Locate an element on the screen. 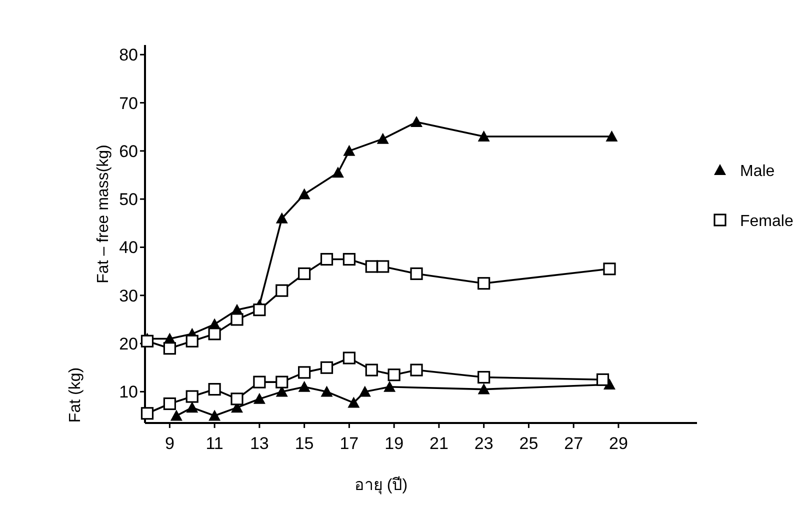 This screenshot has height=506, width=800. x-tick-label: 11 is located at coordinates (215, 443).